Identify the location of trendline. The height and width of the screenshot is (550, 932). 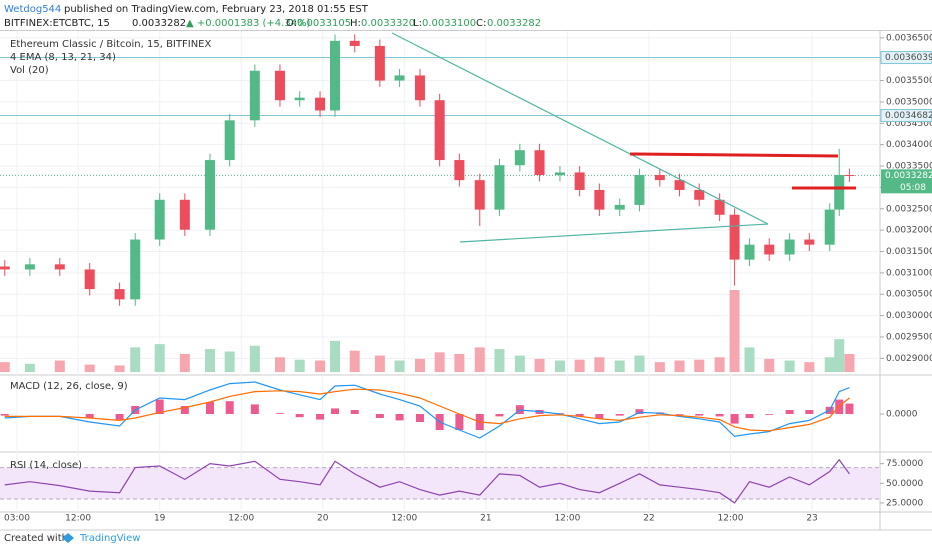
(614, 233).